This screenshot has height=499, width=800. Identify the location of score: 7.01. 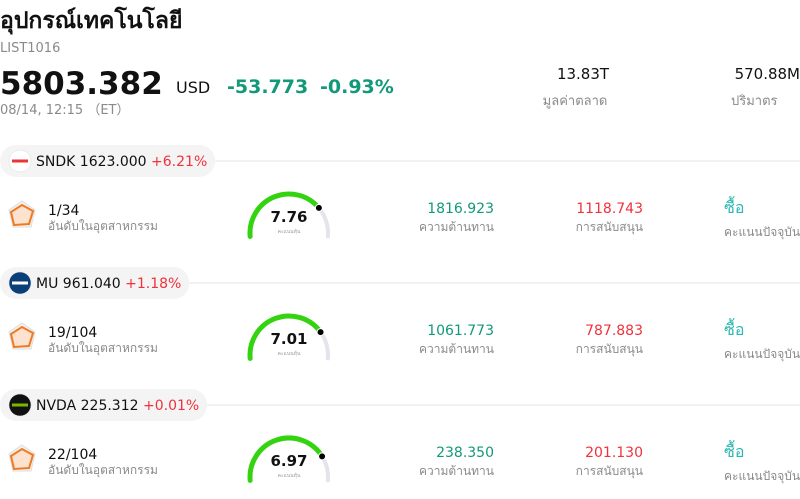
(288, 339).